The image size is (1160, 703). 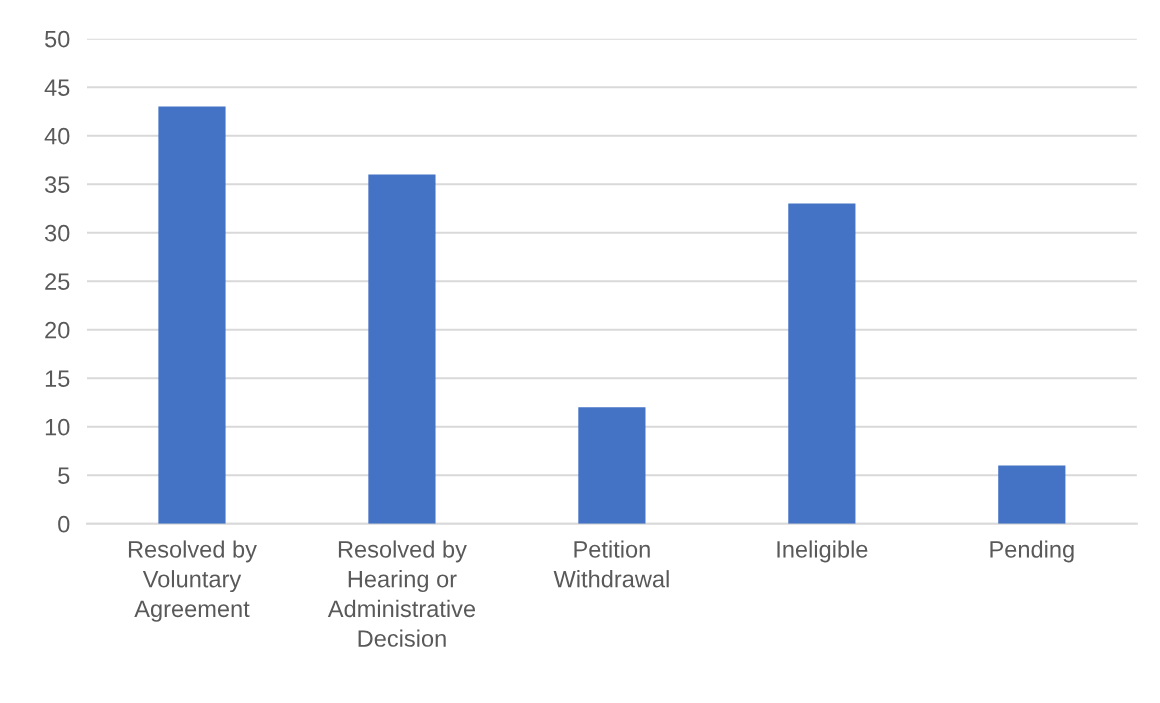 What do you see at coordinates (57, 427) in the screenshot?
I see `y-tick-label: 10` at bounding box center [57, 427].